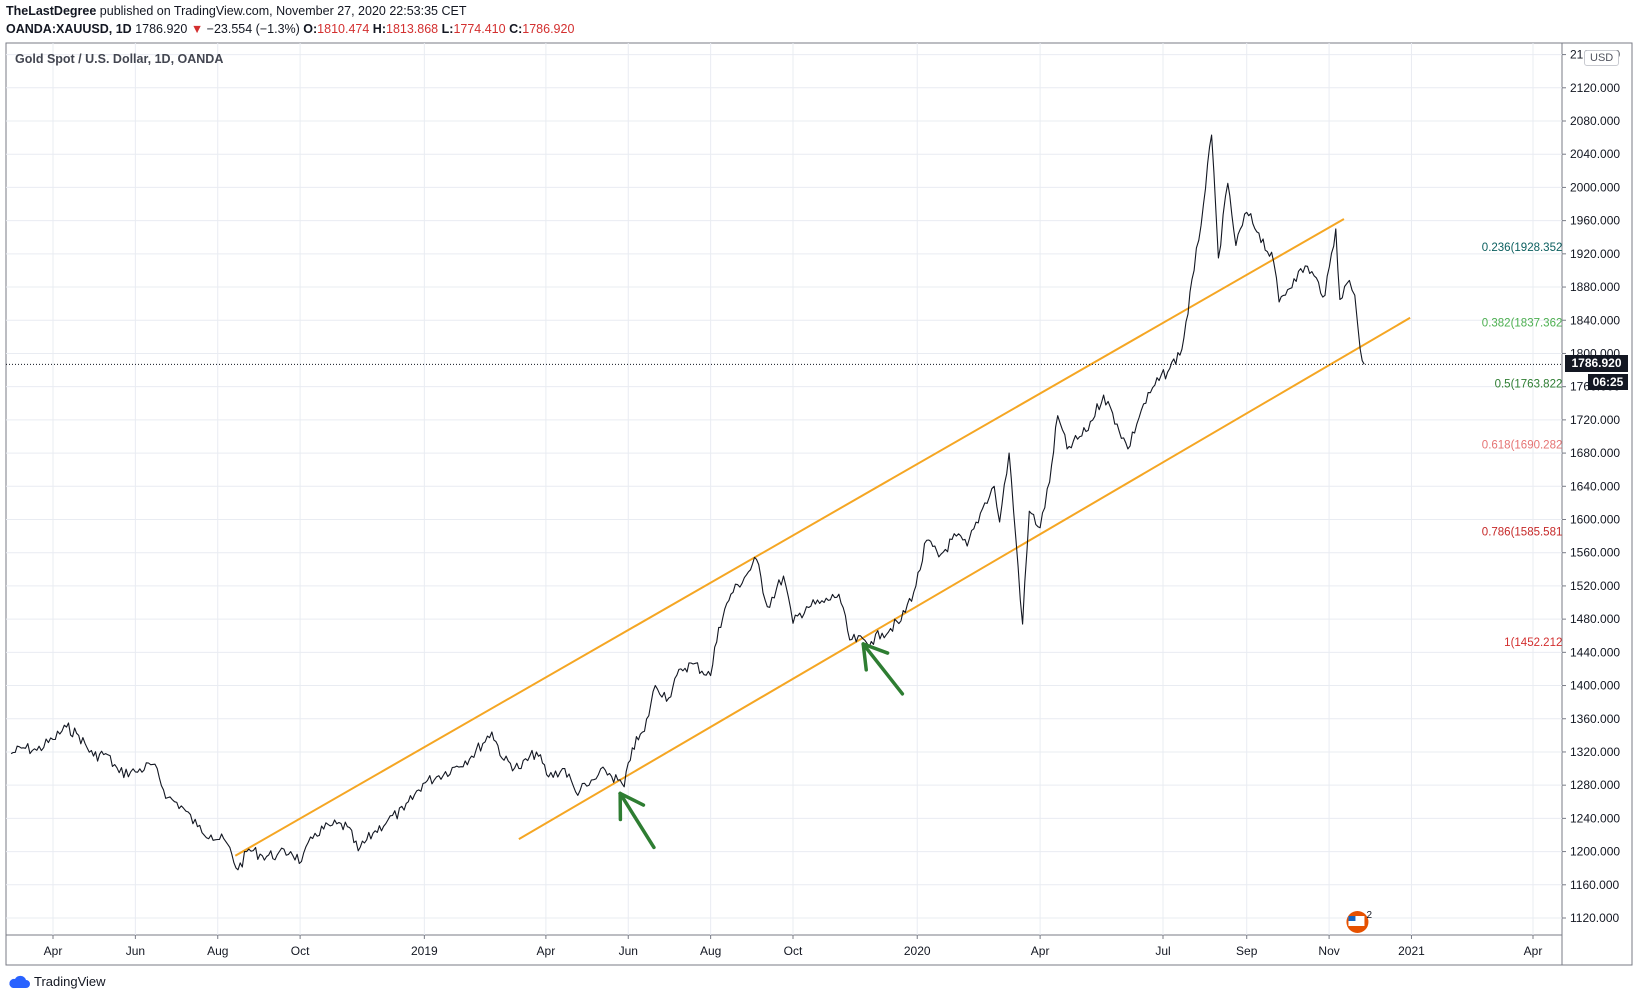 This screenshot has width=1637, height=1002. What do you see at coordinates (1247, 951) in the screenshot?
I see `x-tick-label: Sep` at bounding box center [1247, 951].